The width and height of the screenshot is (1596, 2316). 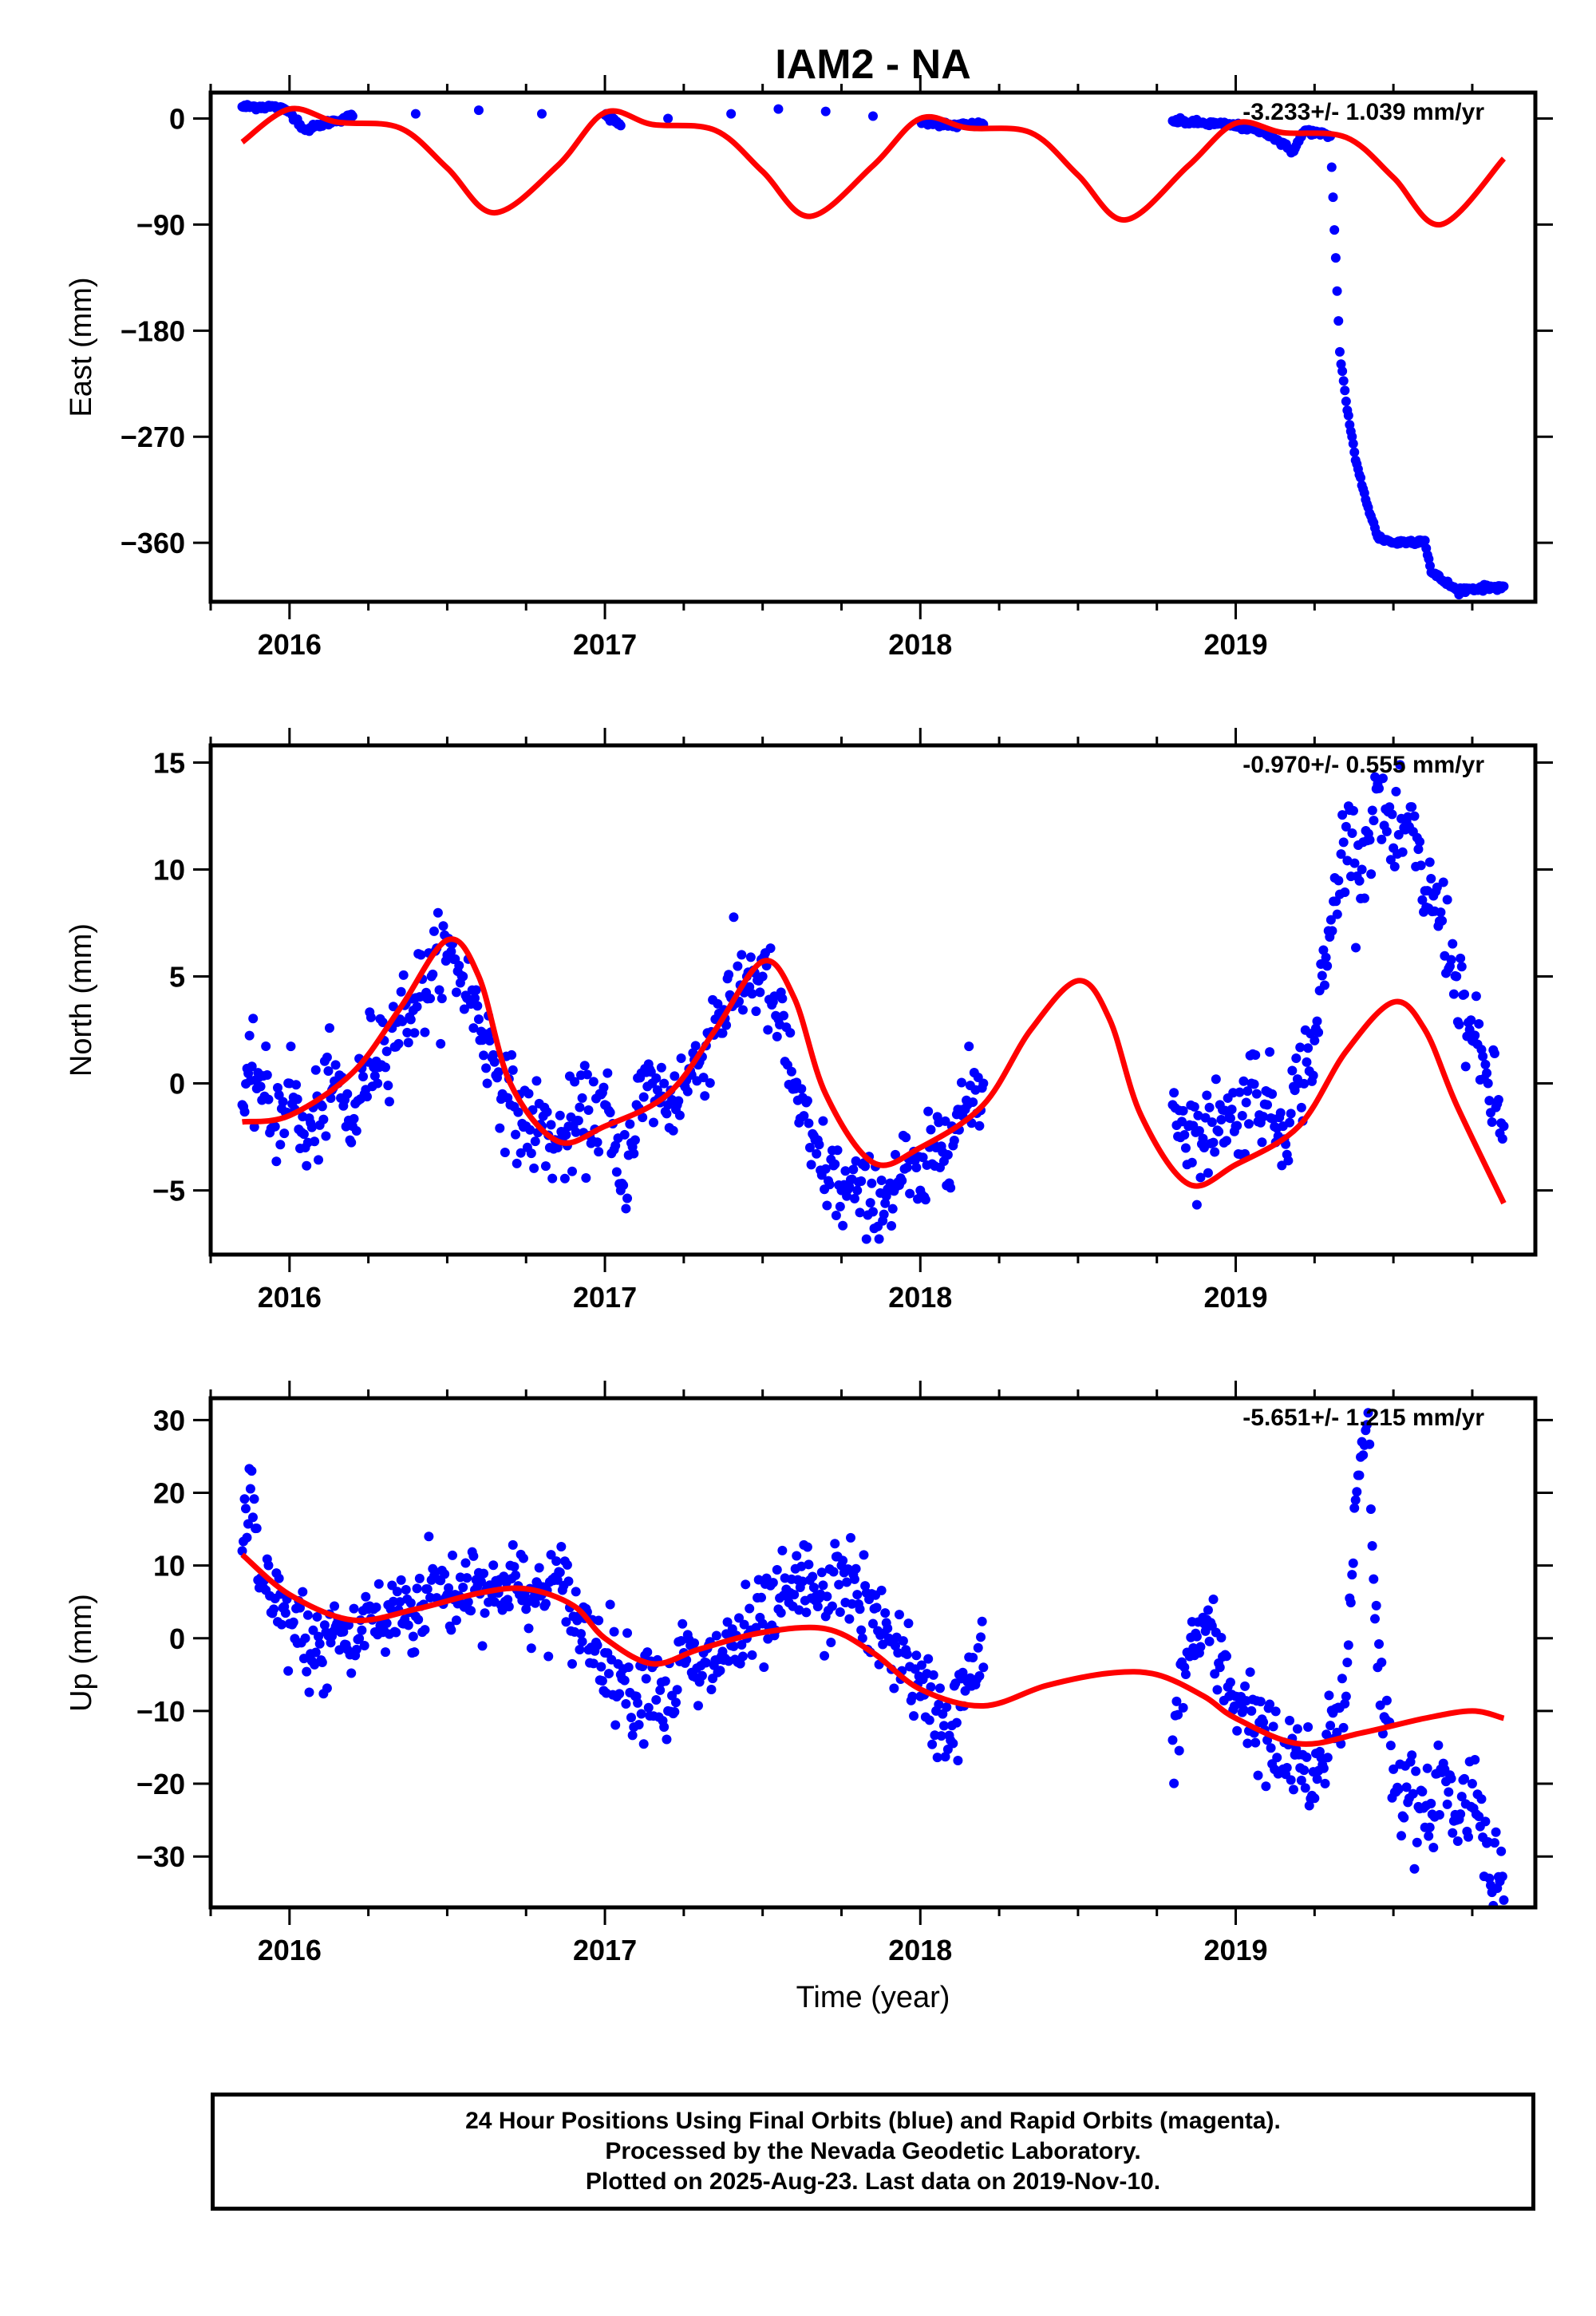 What do you see at coordinates (160, 224) in the screenshot?
I see `east-y-tick-label: −90` at bounding box center [160, 224].